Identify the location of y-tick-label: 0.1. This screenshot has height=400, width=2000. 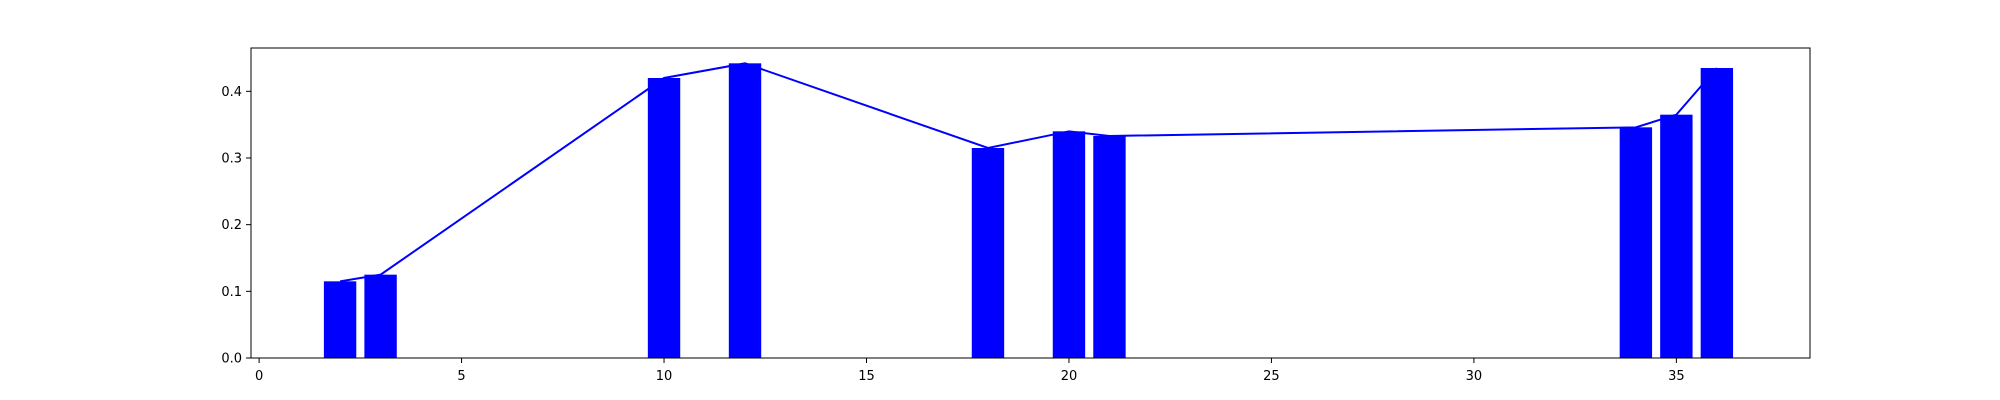
(231, 292).